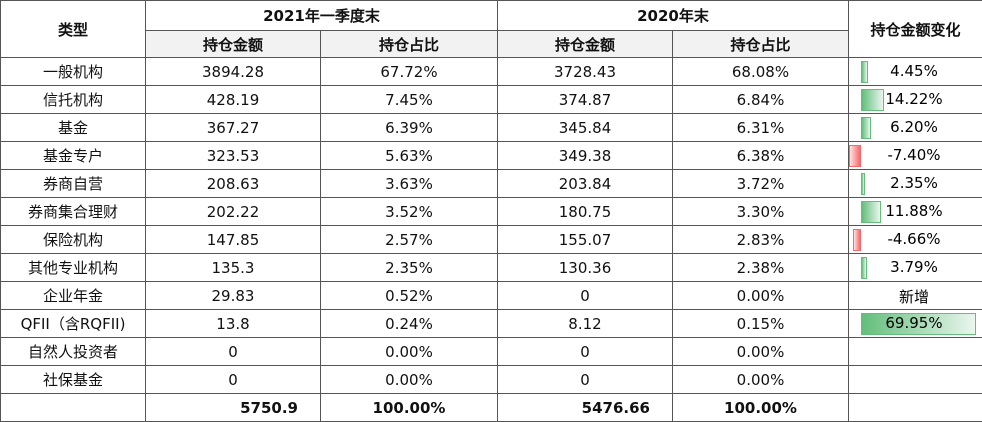 This screenshot has height=422, width=982. What do you see at coordinates (761, 156) in the screenshot?
I see `cell: 6.38%` at bounding box center [761, 156].